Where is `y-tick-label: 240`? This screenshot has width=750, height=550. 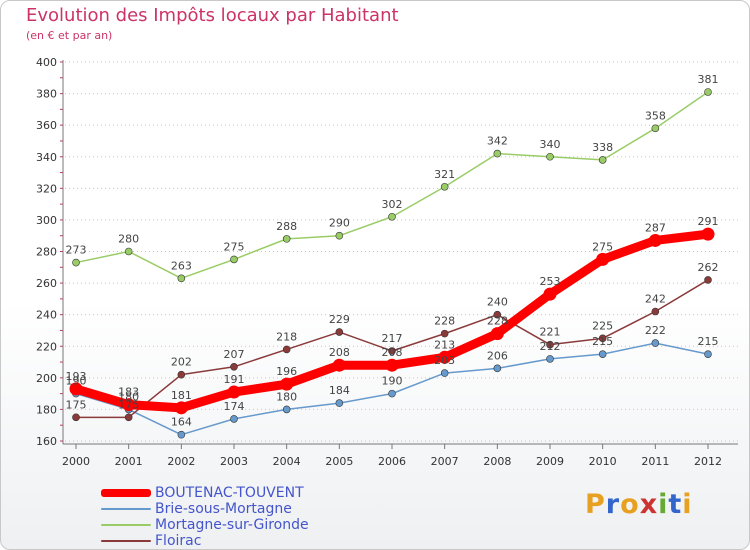
y-tick-label: 240 is located at coordinates (46, 315).